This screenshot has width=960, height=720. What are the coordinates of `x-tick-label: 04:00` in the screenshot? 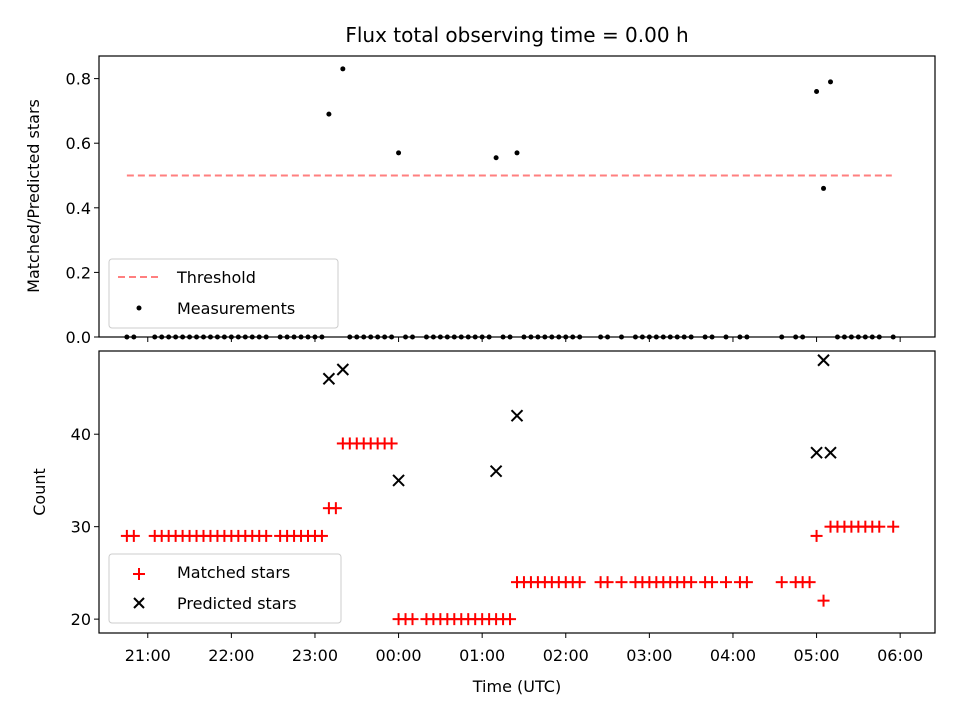 It's located at (733, 655).